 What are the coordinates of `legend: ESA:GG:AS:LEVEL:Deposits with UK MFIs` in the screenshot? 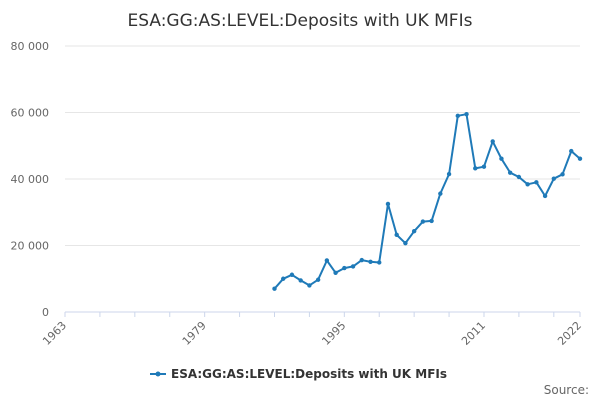 It's located at (298, 374).